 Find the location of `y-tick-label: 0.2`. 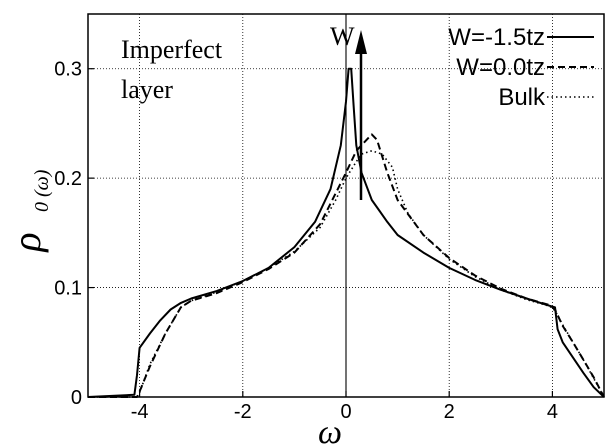

y-tick-label: 0.2 is located at coordinates (68, 179).